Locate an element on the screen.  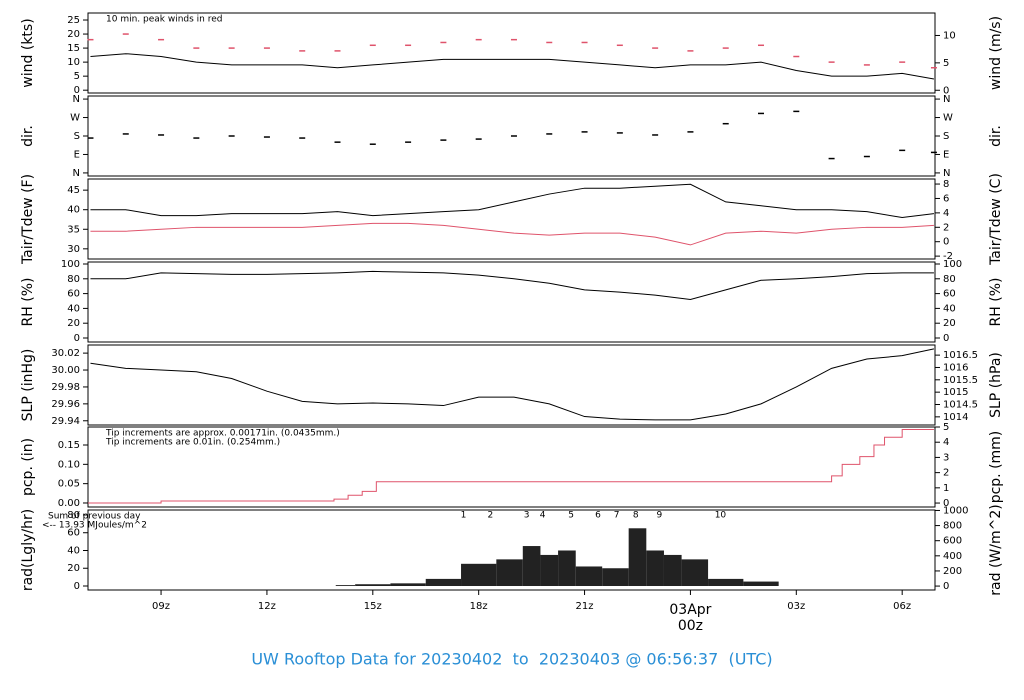
y2-tick-label: 40 is located at coordinates (949, 308).